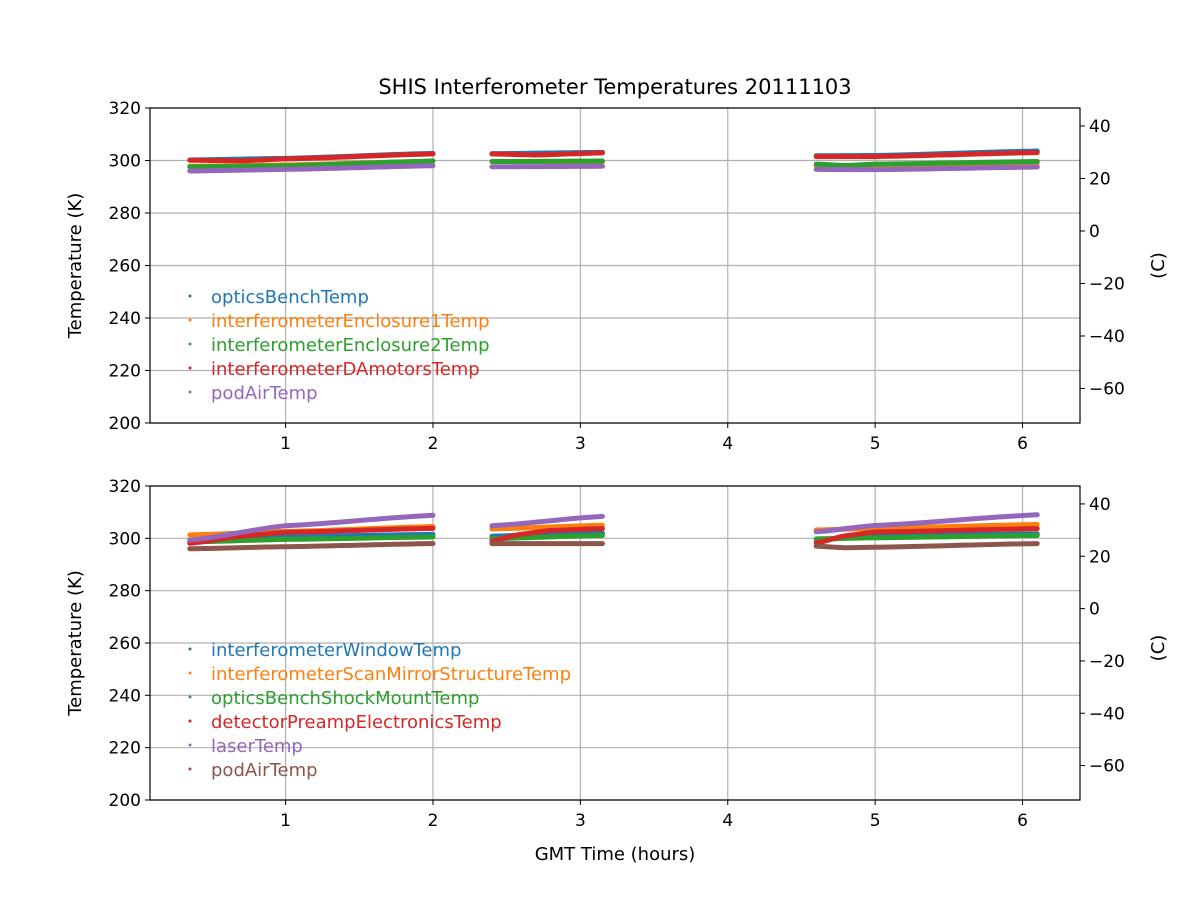 The image size is (1200, 904). Describe the element at coordinates (350, 345) in the screenshot. I see `legend-label: interferometerEnclosure2Temp` at that location.